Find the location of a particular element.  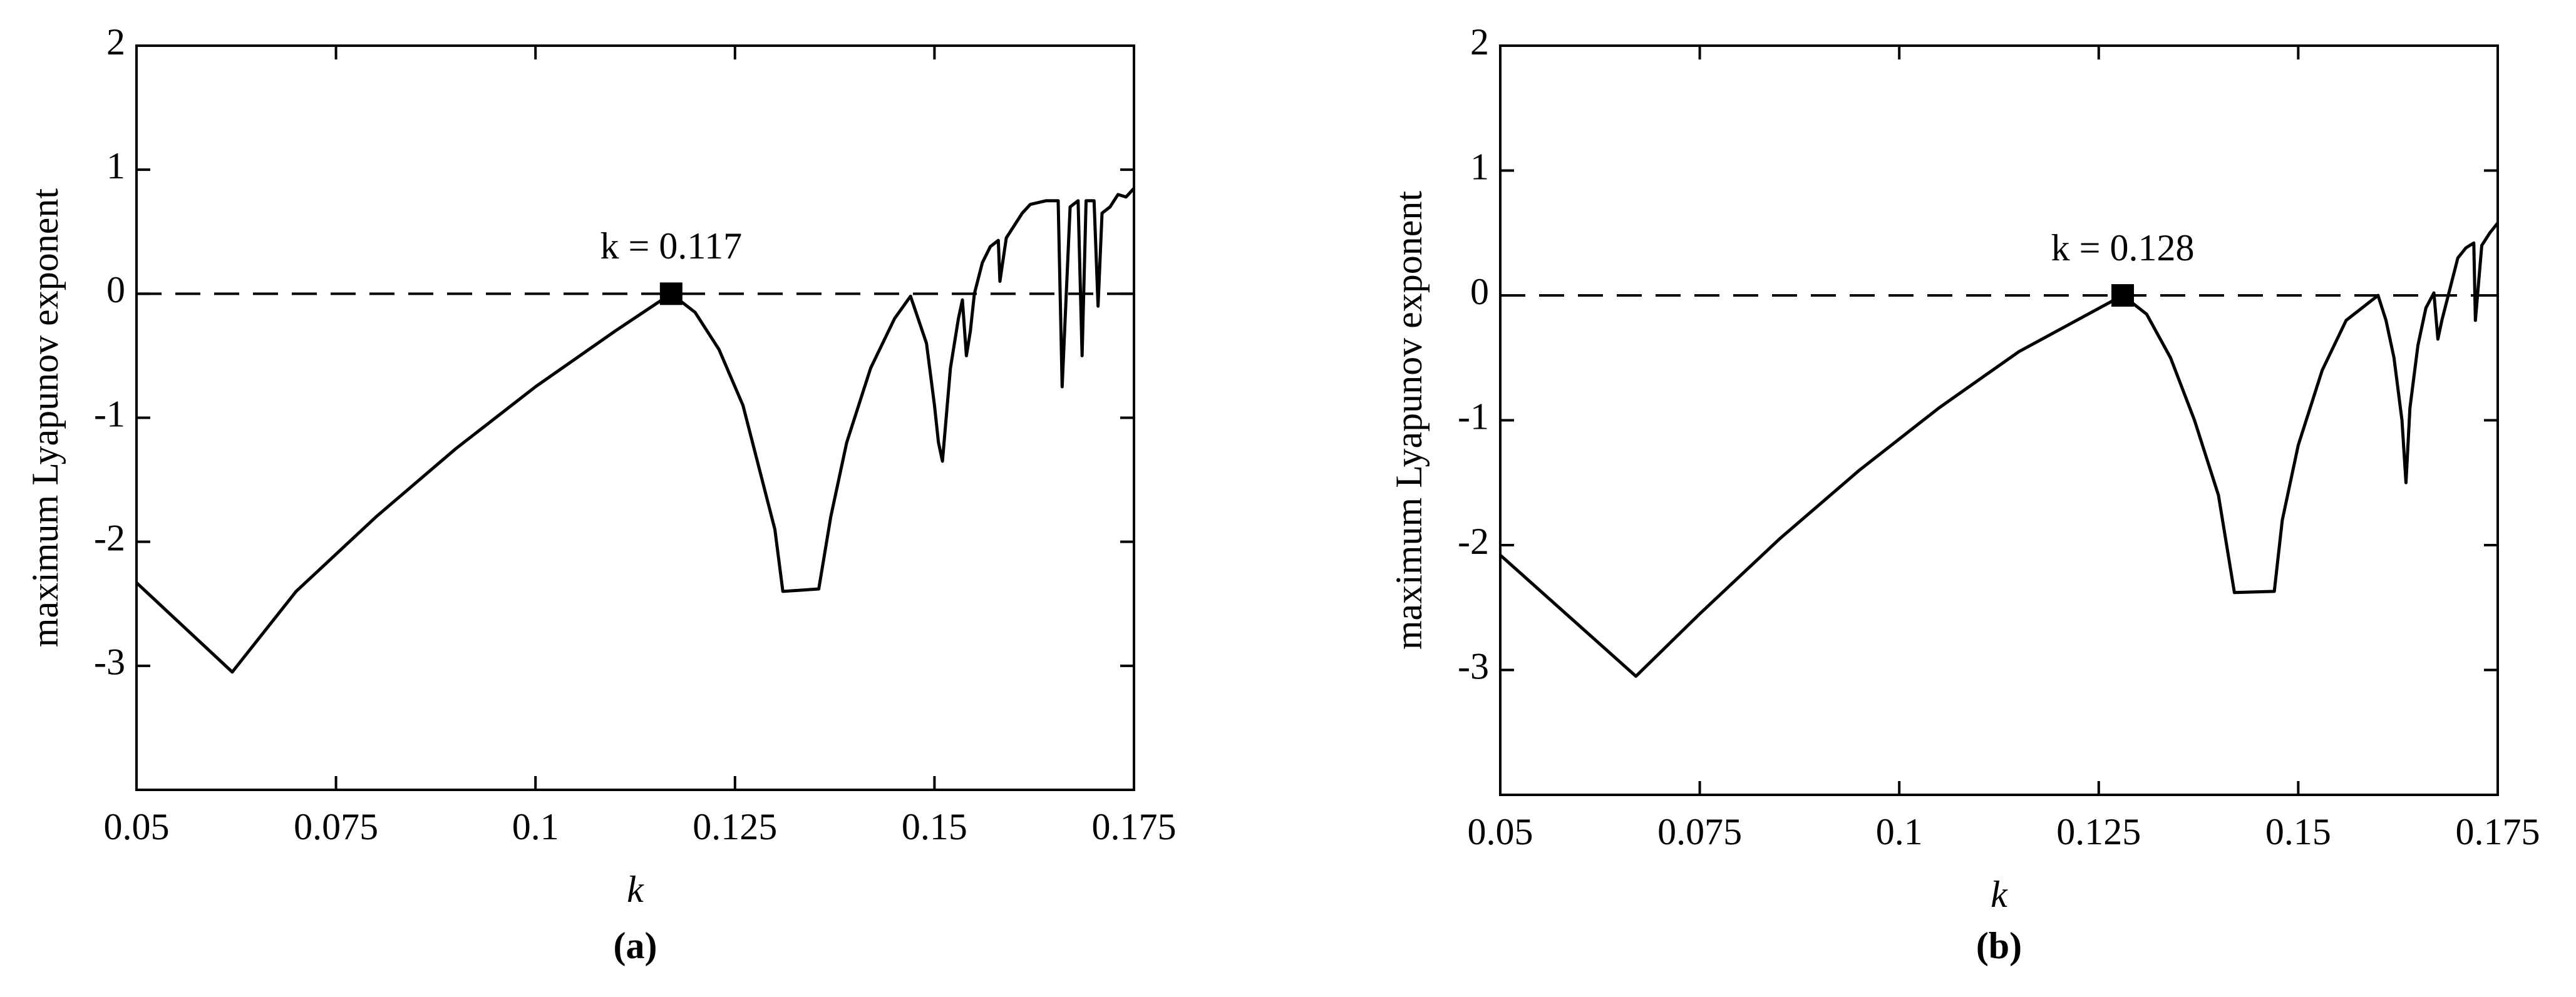

annotation: k = 0.128 is located at coordinates (2123, 247).